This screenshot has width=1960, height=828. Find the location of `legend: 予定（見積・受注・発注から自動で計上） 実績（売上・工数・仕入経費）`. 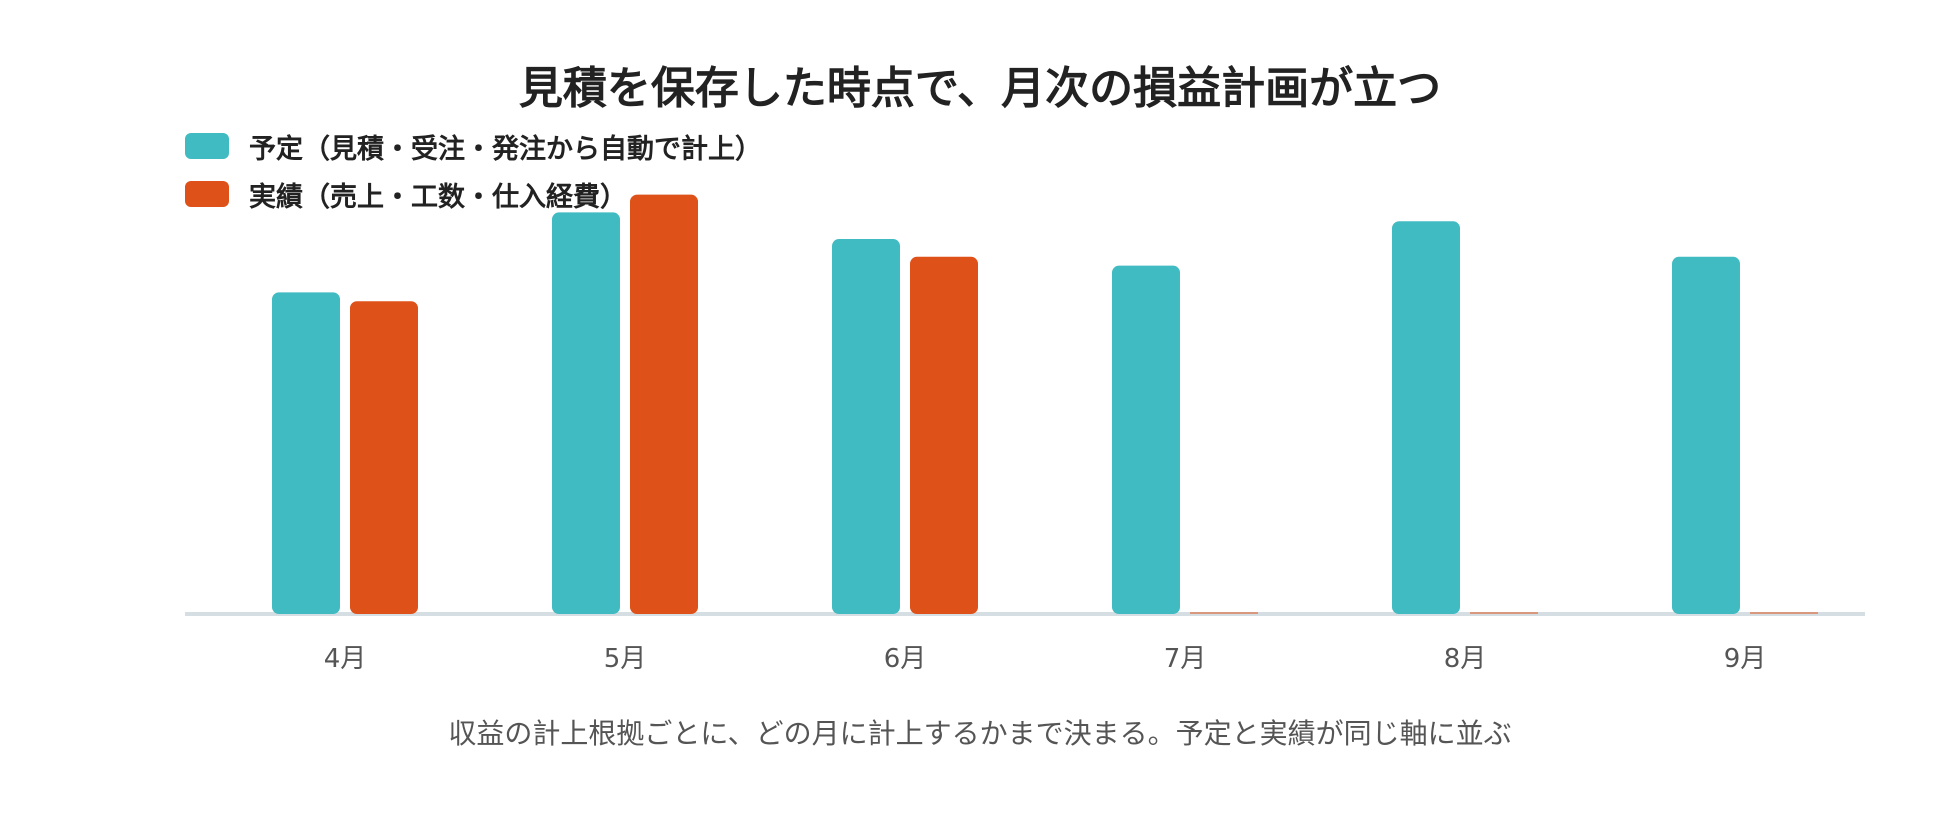

legend: 予定（見積・受注・発注から自動で計上） 実績（売上・工数・仕入経費） is located at coordinates (473, 170).